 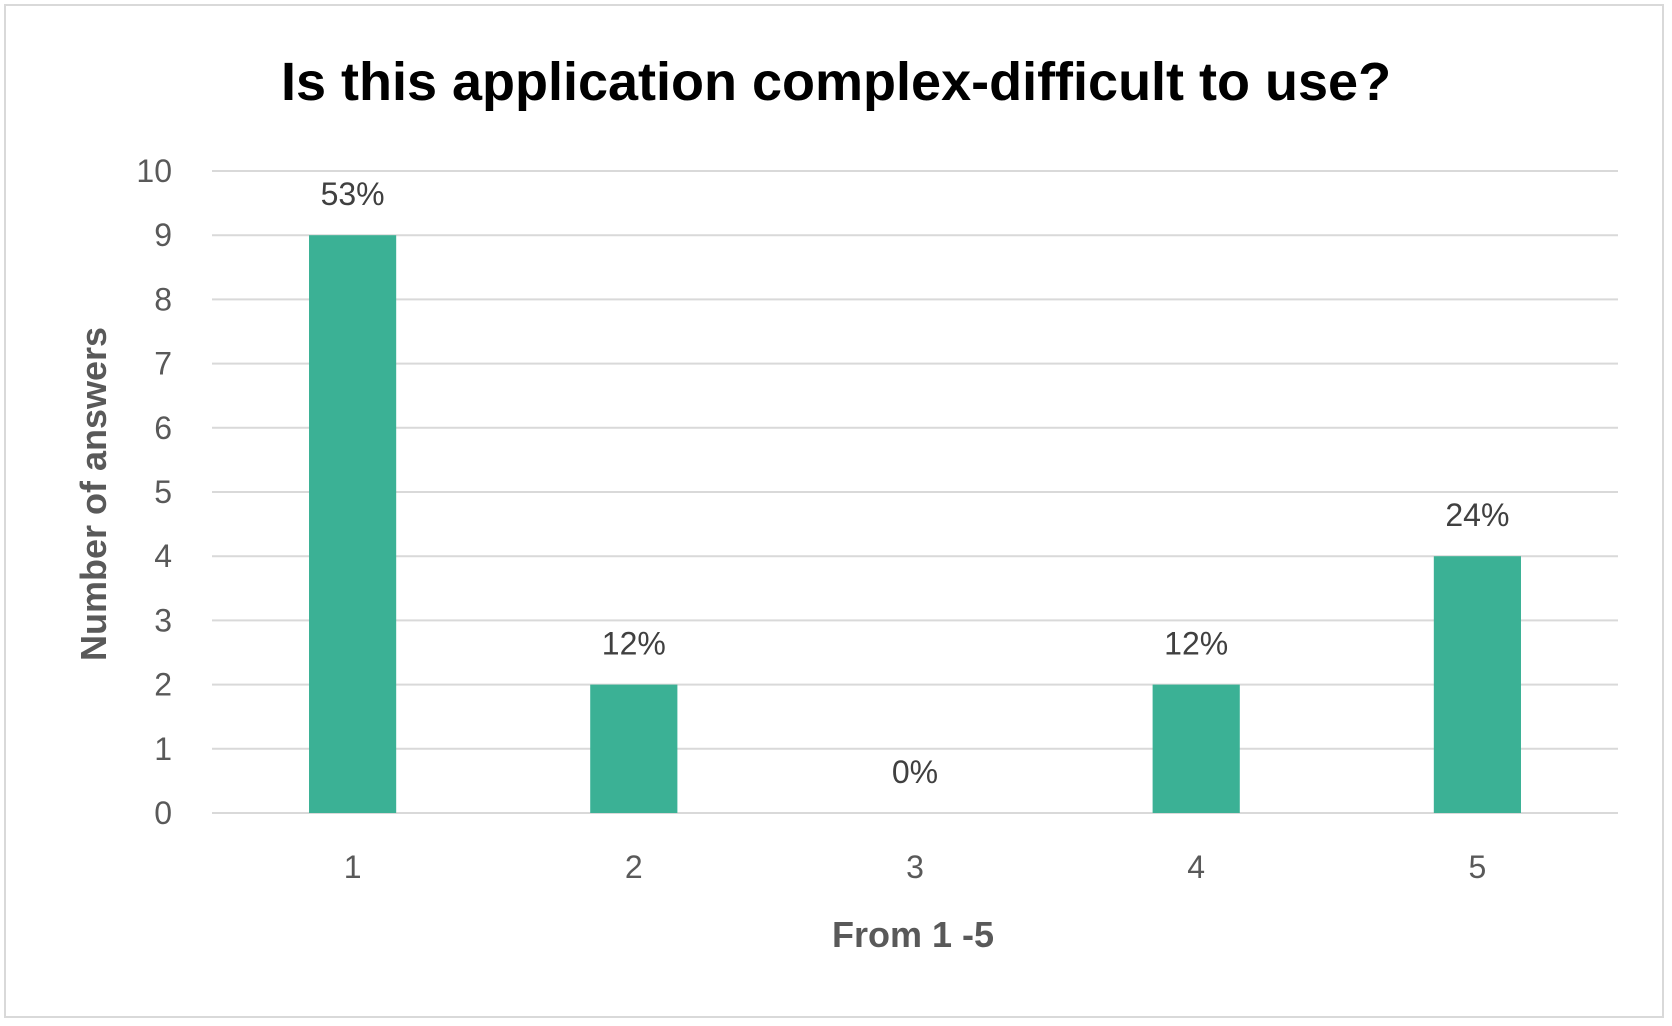 I want to click on y-tick-label: 5, so click(x=163, y=492).